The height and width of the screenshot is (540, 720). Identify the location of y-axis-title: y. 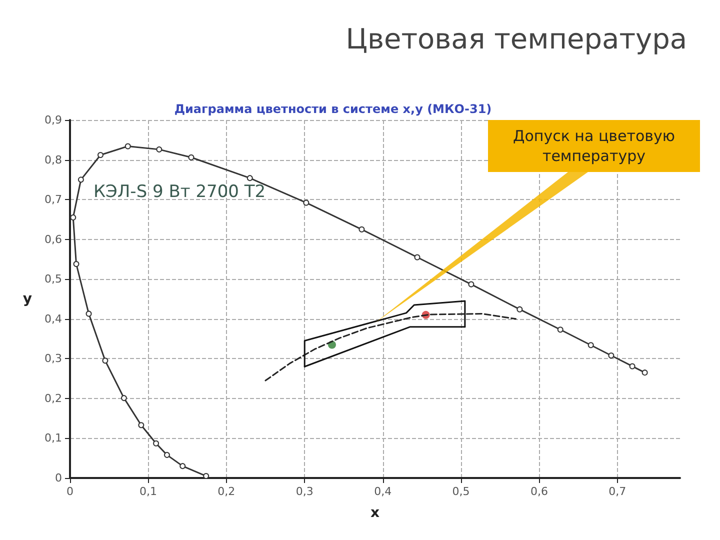
(27, 299).